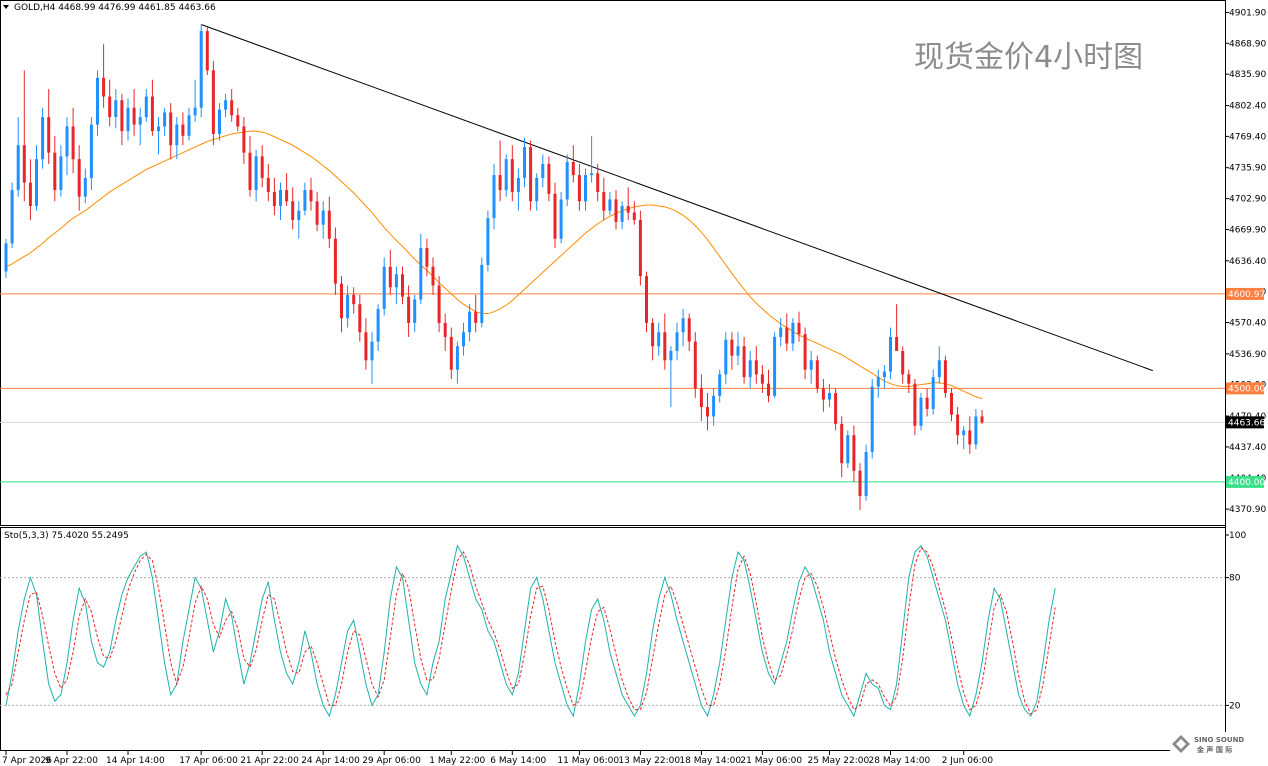  I want to click on stochastic-tick-label: 80, so click(1235, 579).